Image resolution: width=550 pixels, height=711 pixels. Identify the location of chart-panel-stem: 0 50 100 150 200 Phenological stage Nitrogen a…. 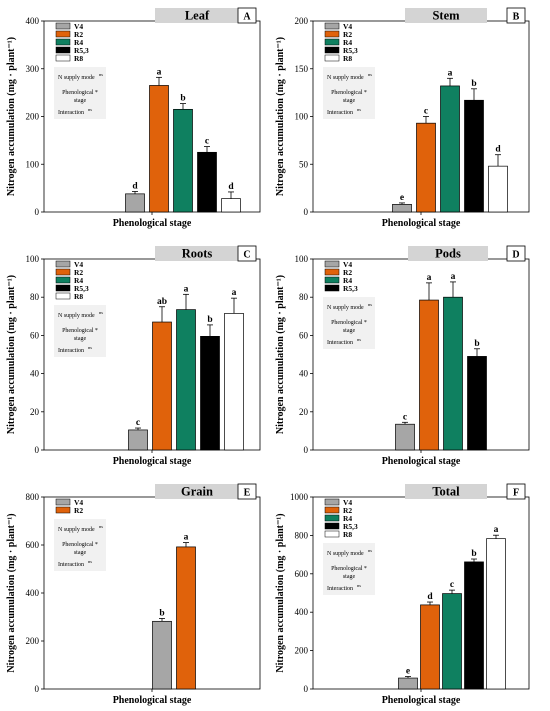
(402, 118).